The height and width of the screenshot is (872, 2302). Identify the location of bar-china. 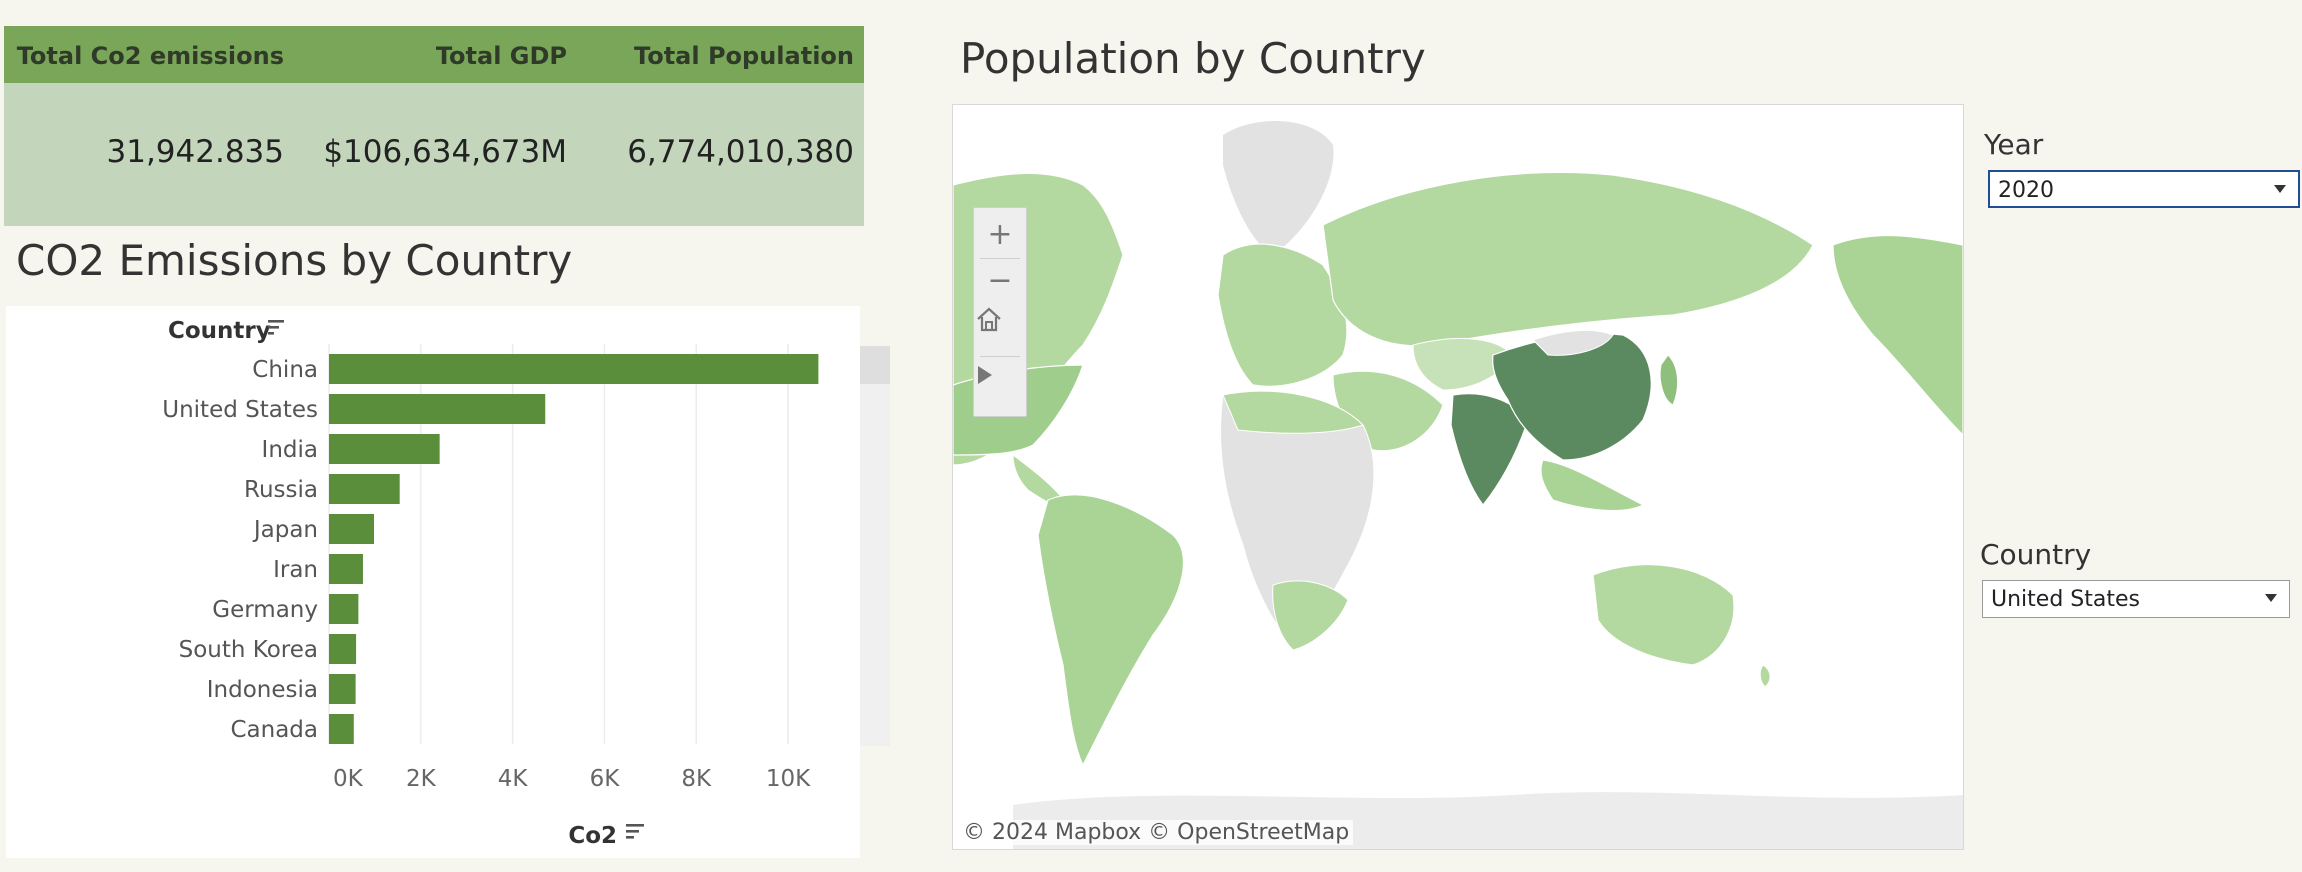
(574, 369).